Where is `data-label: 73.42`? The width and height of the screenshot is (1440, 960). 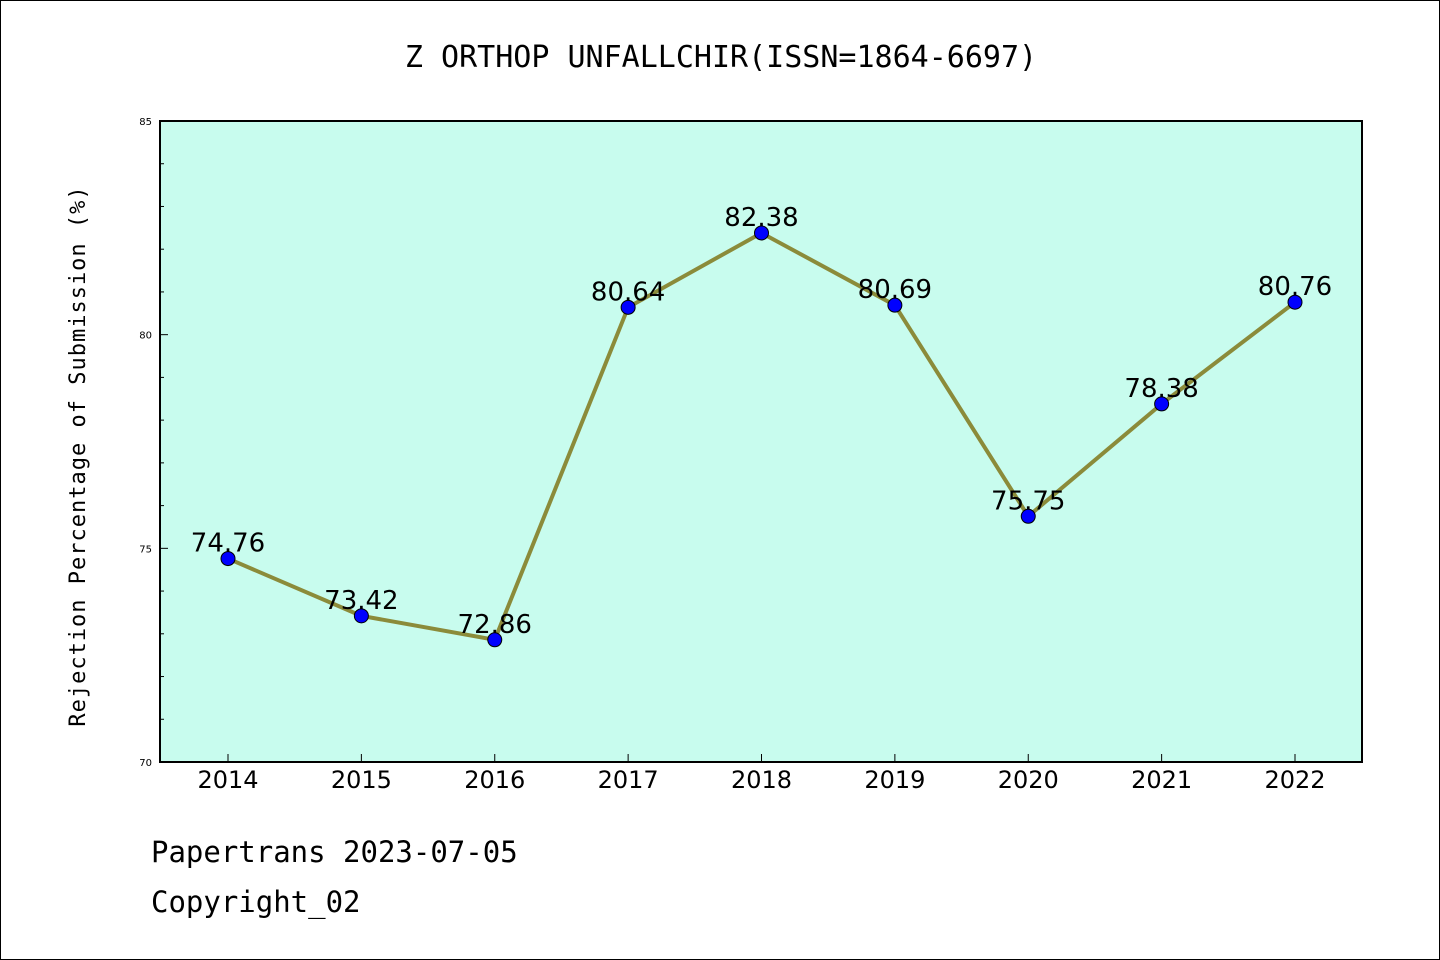 data-label: 73.42 is located at coordinates (361, 601).